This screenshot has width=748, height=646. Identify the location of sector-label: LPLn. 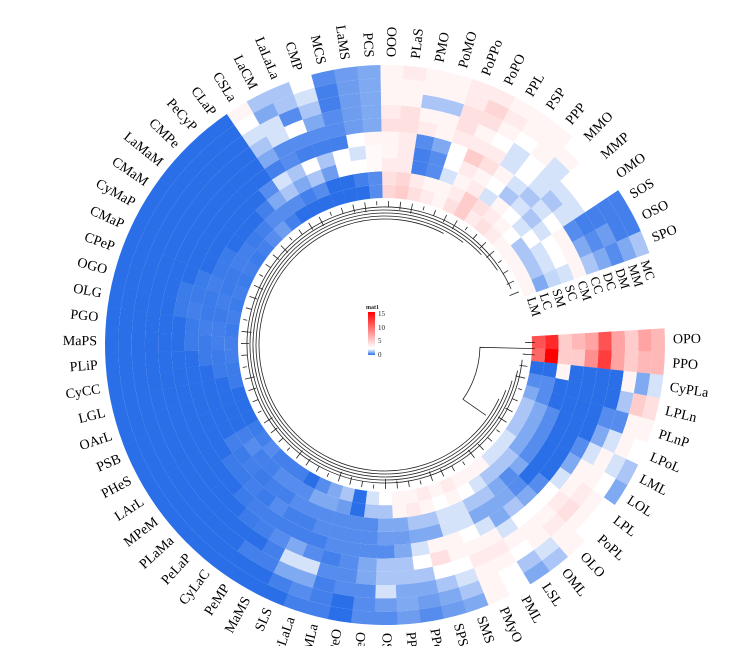
(681, 415).